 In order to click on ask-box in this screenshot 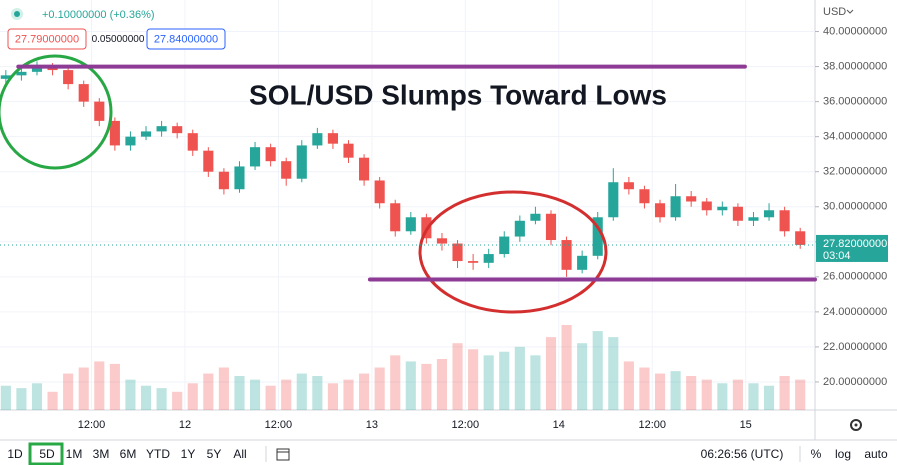, I will do `click(186, 39)`.